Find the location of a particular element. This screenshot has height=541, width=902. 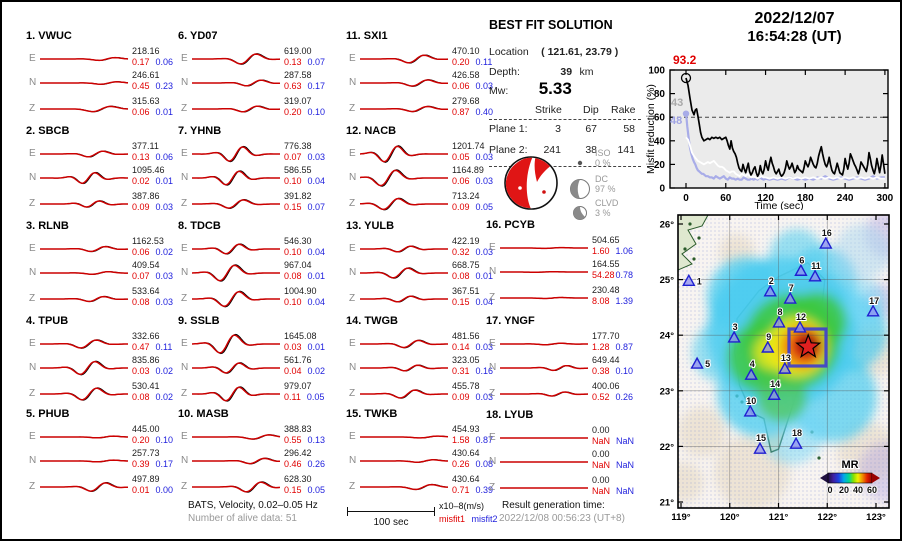

amplitude-value: 481.56 is located at coordinates (466, 336).